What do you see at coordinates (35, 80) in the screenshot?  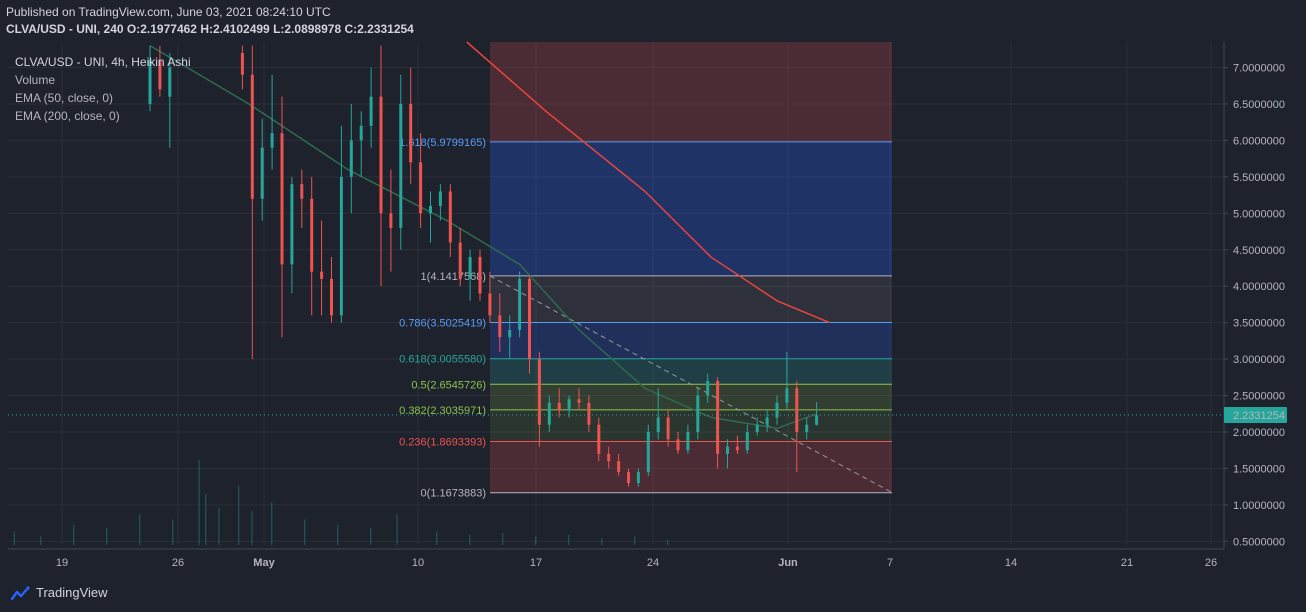 I see `legend-volume: Volume` at bounding box center [35, 80].